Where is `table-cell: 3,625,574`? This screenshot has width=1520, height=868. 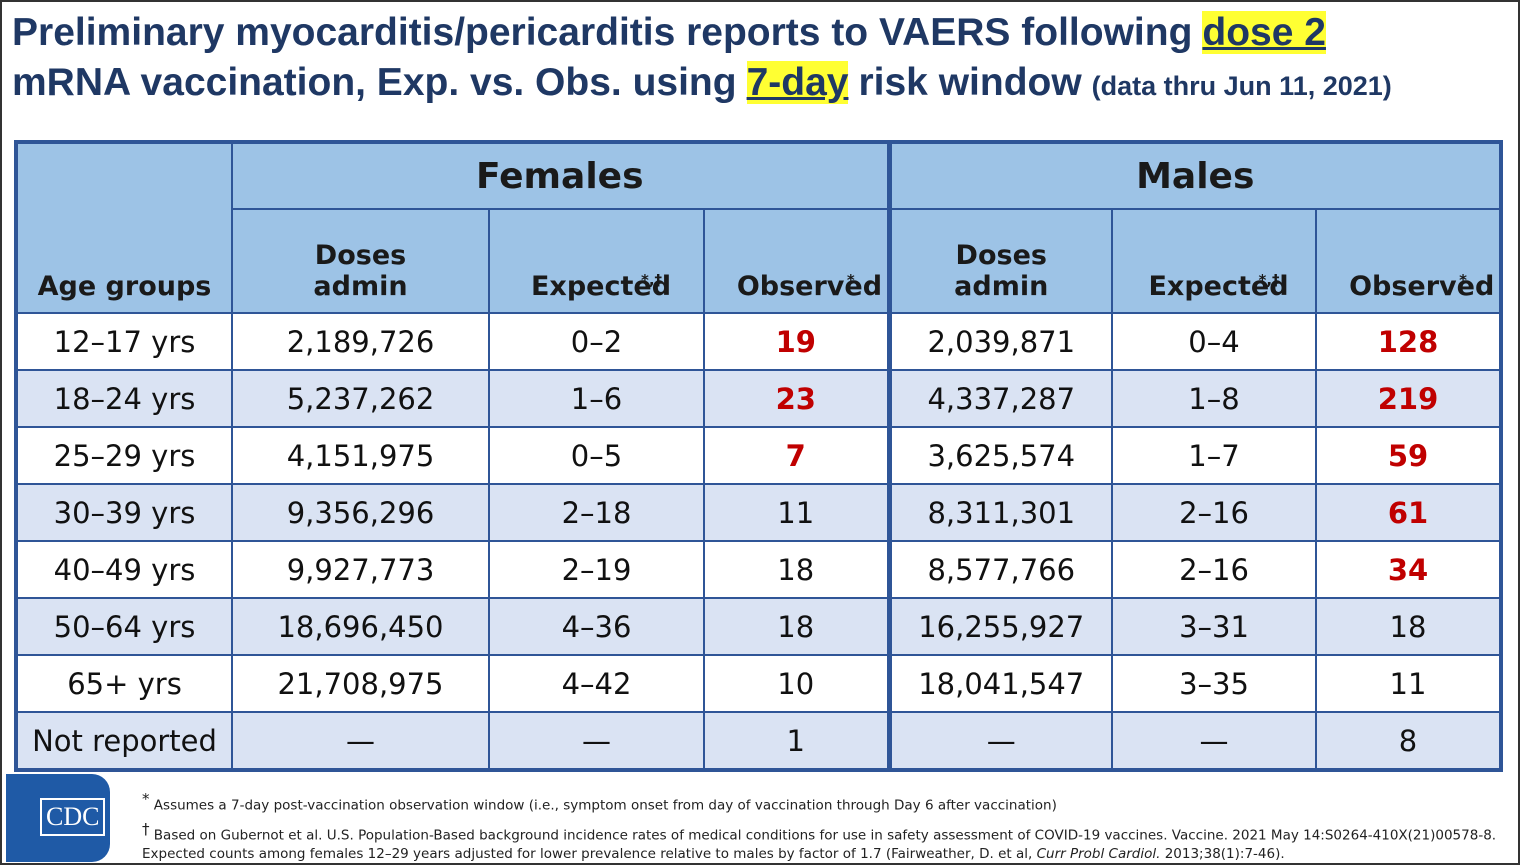
table-cell: 3,625,574 is located at coordinates (999, 455).